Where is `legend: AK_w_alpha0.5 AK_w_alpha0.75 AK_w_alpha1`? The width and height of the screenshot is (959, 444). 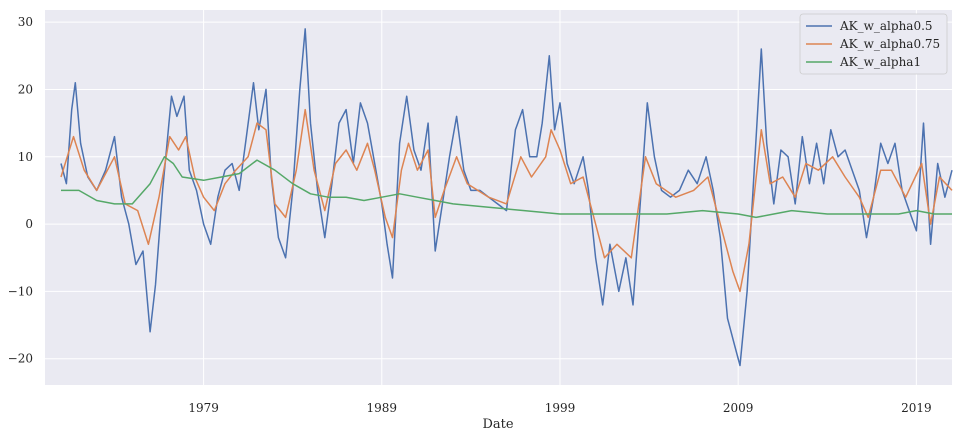
legend: AK_w_alpha0.5 AK_w_alpha0.75 AK_w_alpha1 is located at coordinates (873, 44).